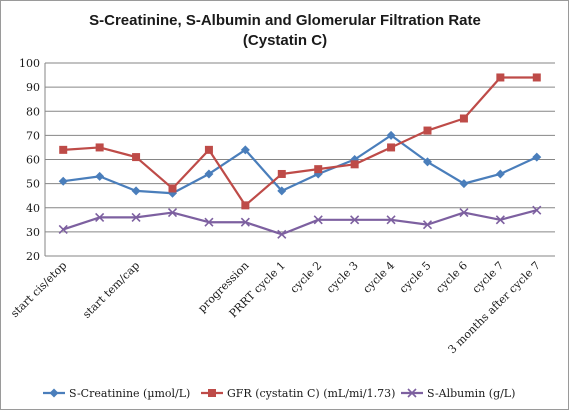 The width and height of the screenshot is (569, 410). What do you see at coordinates (285, 40) in the screenshot?
I see `chart-subtitle: (Cystatin C)` at bounding box center [285, 40].